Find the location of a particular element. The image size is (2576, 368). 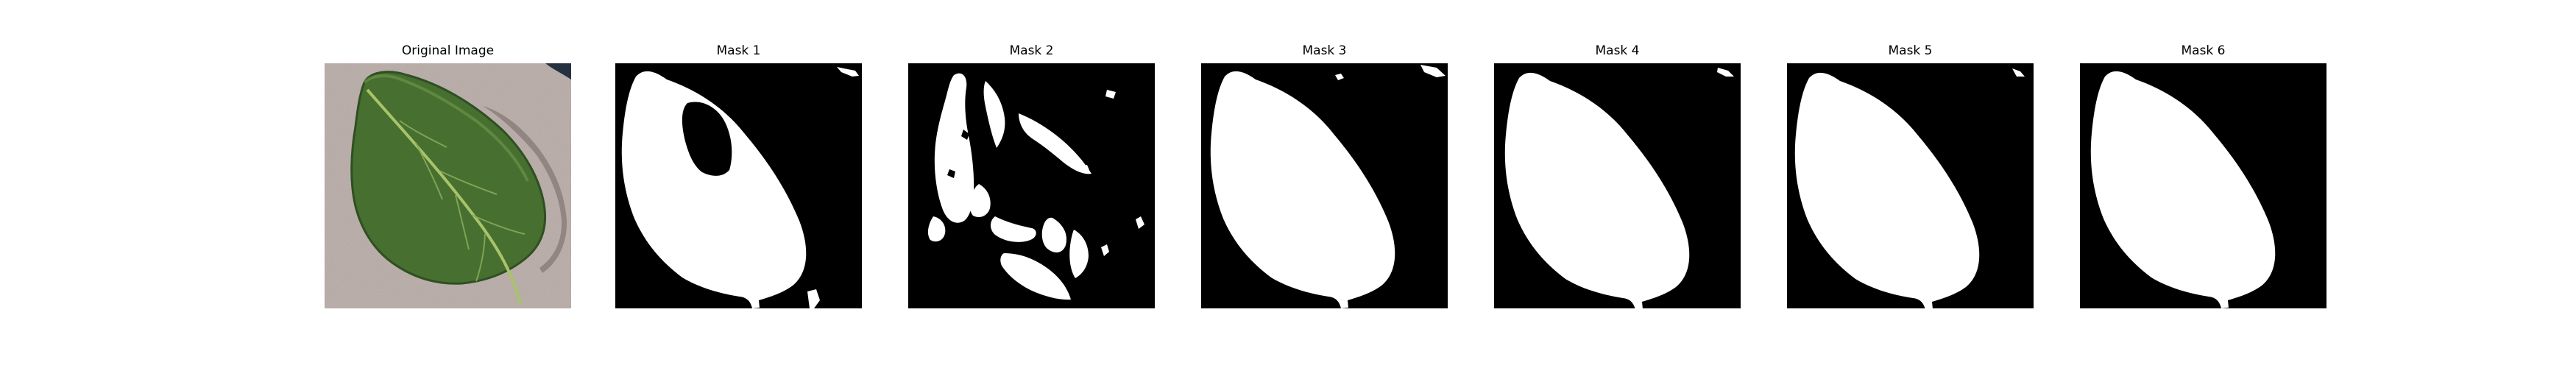

mask-2-image is located at coordinates (1031, 185).